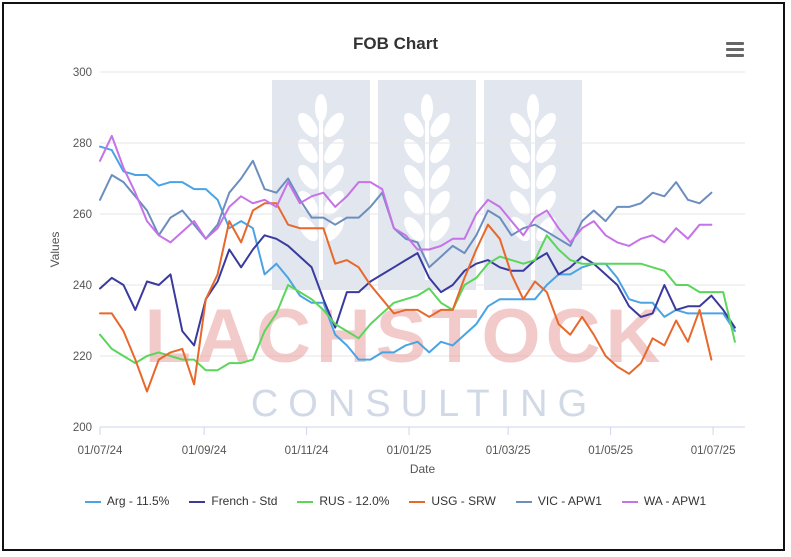 The width and height of the screenshot is (791, 557). Describe the element at coordinates (82, 428) in the screenshot. I see `y-tick-label: 200` at that location.